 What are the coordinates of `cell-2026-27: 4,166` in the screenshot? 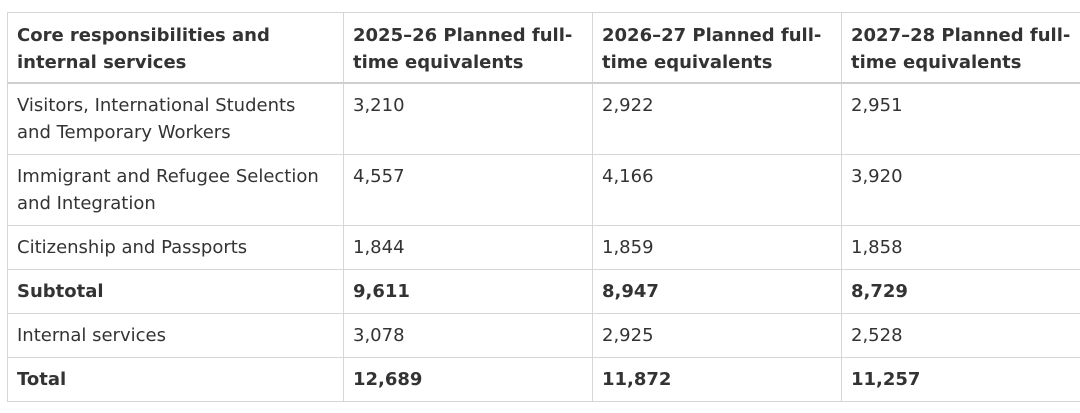 It's located at (717, 189).